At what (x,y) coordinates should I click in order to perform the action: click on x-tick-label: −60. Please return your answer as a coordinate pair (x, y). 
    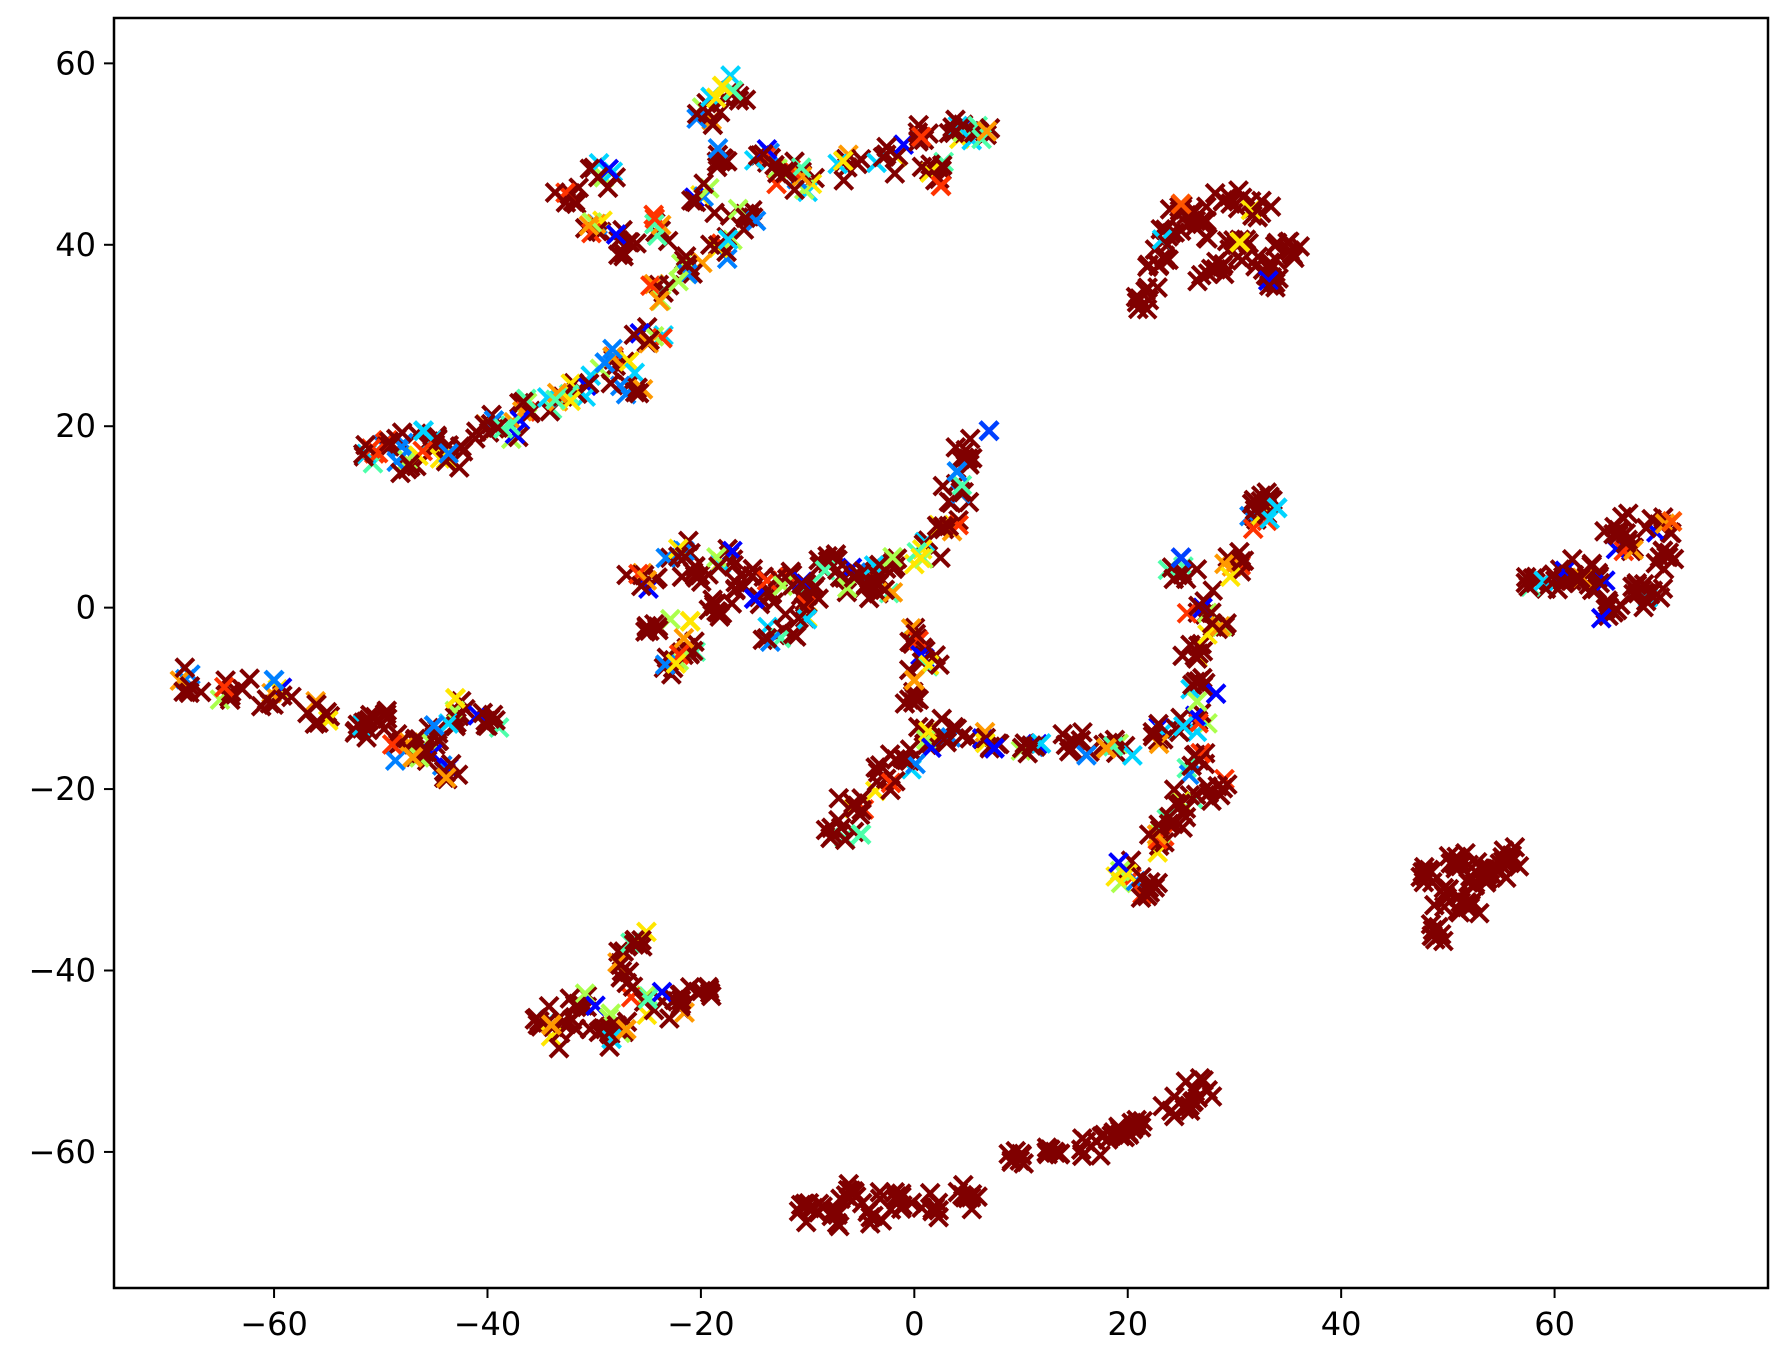
    Looking at the image, I should click on (274, 1324).